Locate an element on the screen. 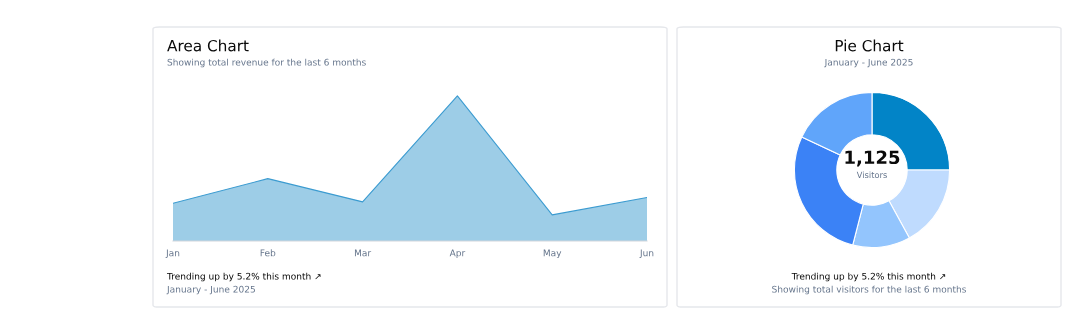 Image resolution: width=1080 pixels, height=310 pixels. x-tick-label: May is located at coordinates (552, 254).